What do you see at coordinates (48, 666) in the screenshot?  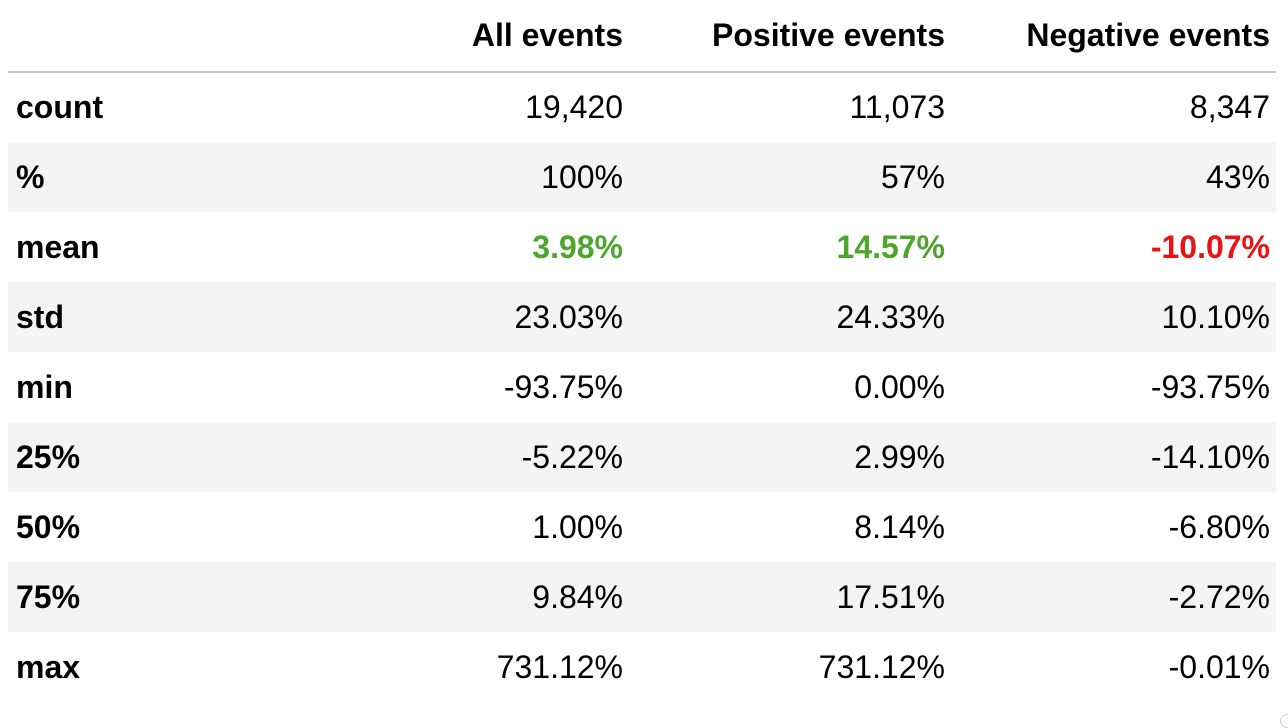 I see `row-label: max` at bounding box center [48, 666].